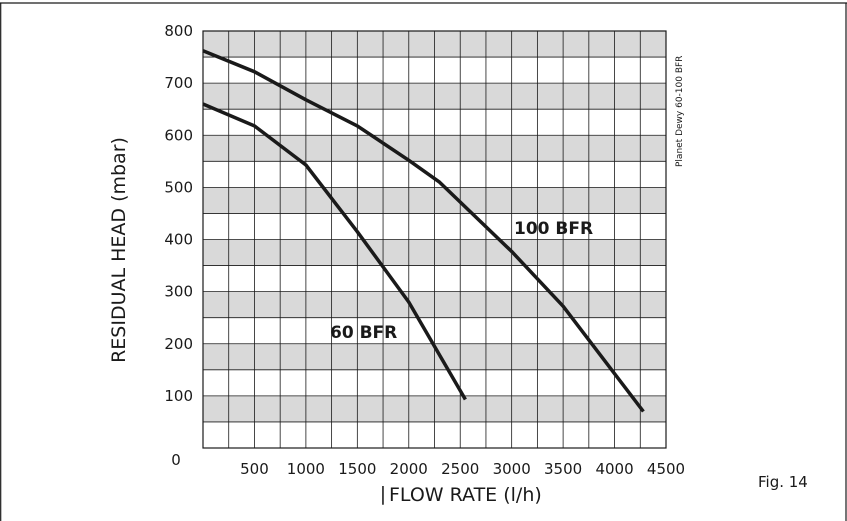 The height and width of the screenshot is (521, 847). I want to click on x-tick-label: 4500, so click(666, 469).